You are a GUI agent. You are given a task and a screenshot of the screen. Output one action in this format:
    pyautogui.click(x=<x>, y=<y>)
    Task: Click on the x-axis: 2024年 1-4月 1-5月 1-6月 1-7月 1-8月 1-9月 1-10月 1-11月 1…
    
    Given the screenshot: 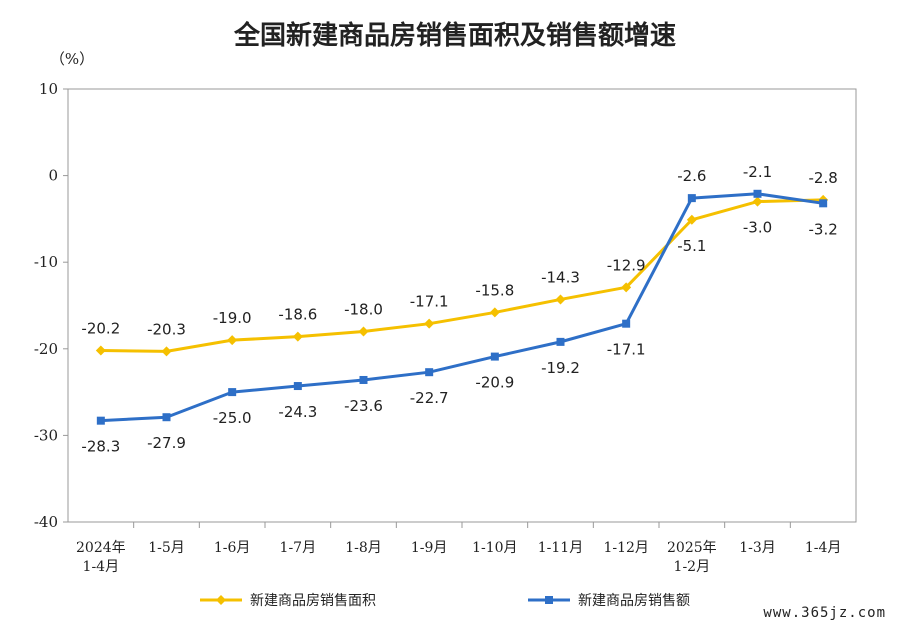 What is the action you would take?
    pyautogui.click(x=458, y=548)
    